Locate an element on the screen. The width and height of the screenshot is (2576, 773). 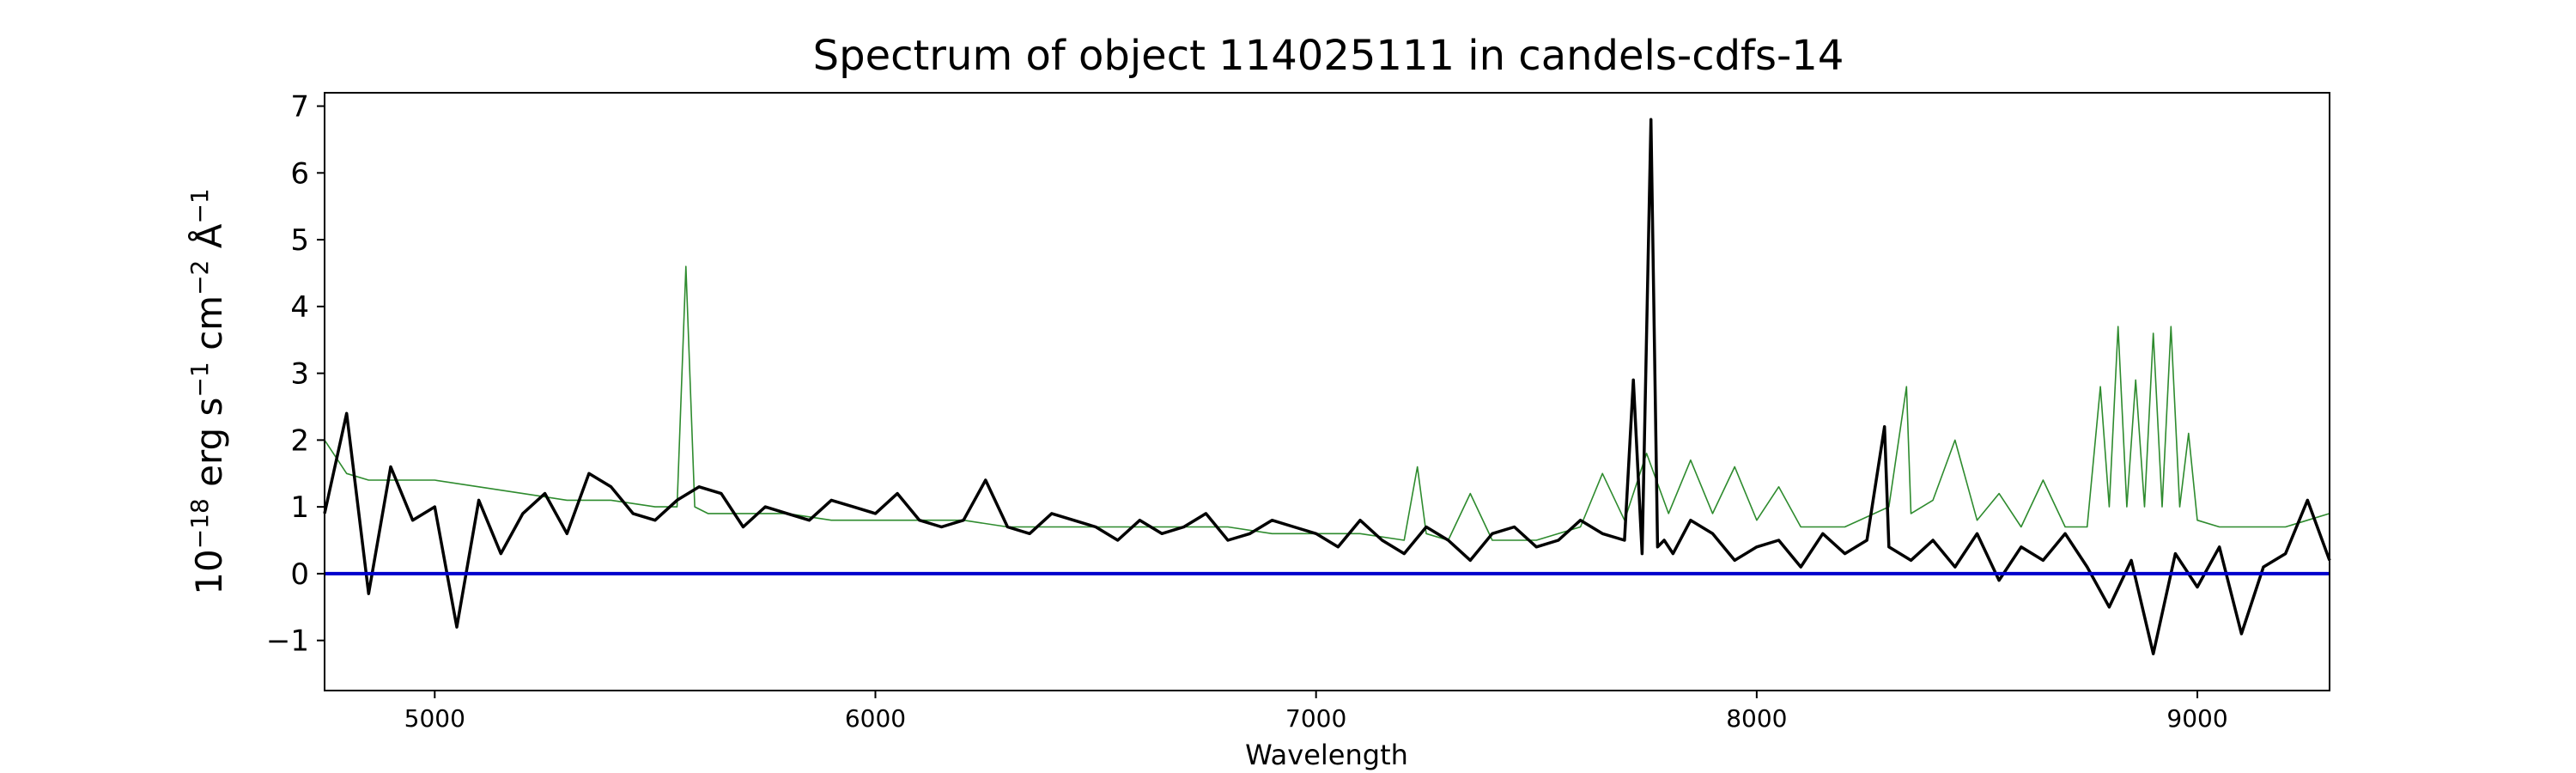
y-axis-ticks: −1 0 1 2 3 4 5 6 7 is located at coordinates (295, 374).